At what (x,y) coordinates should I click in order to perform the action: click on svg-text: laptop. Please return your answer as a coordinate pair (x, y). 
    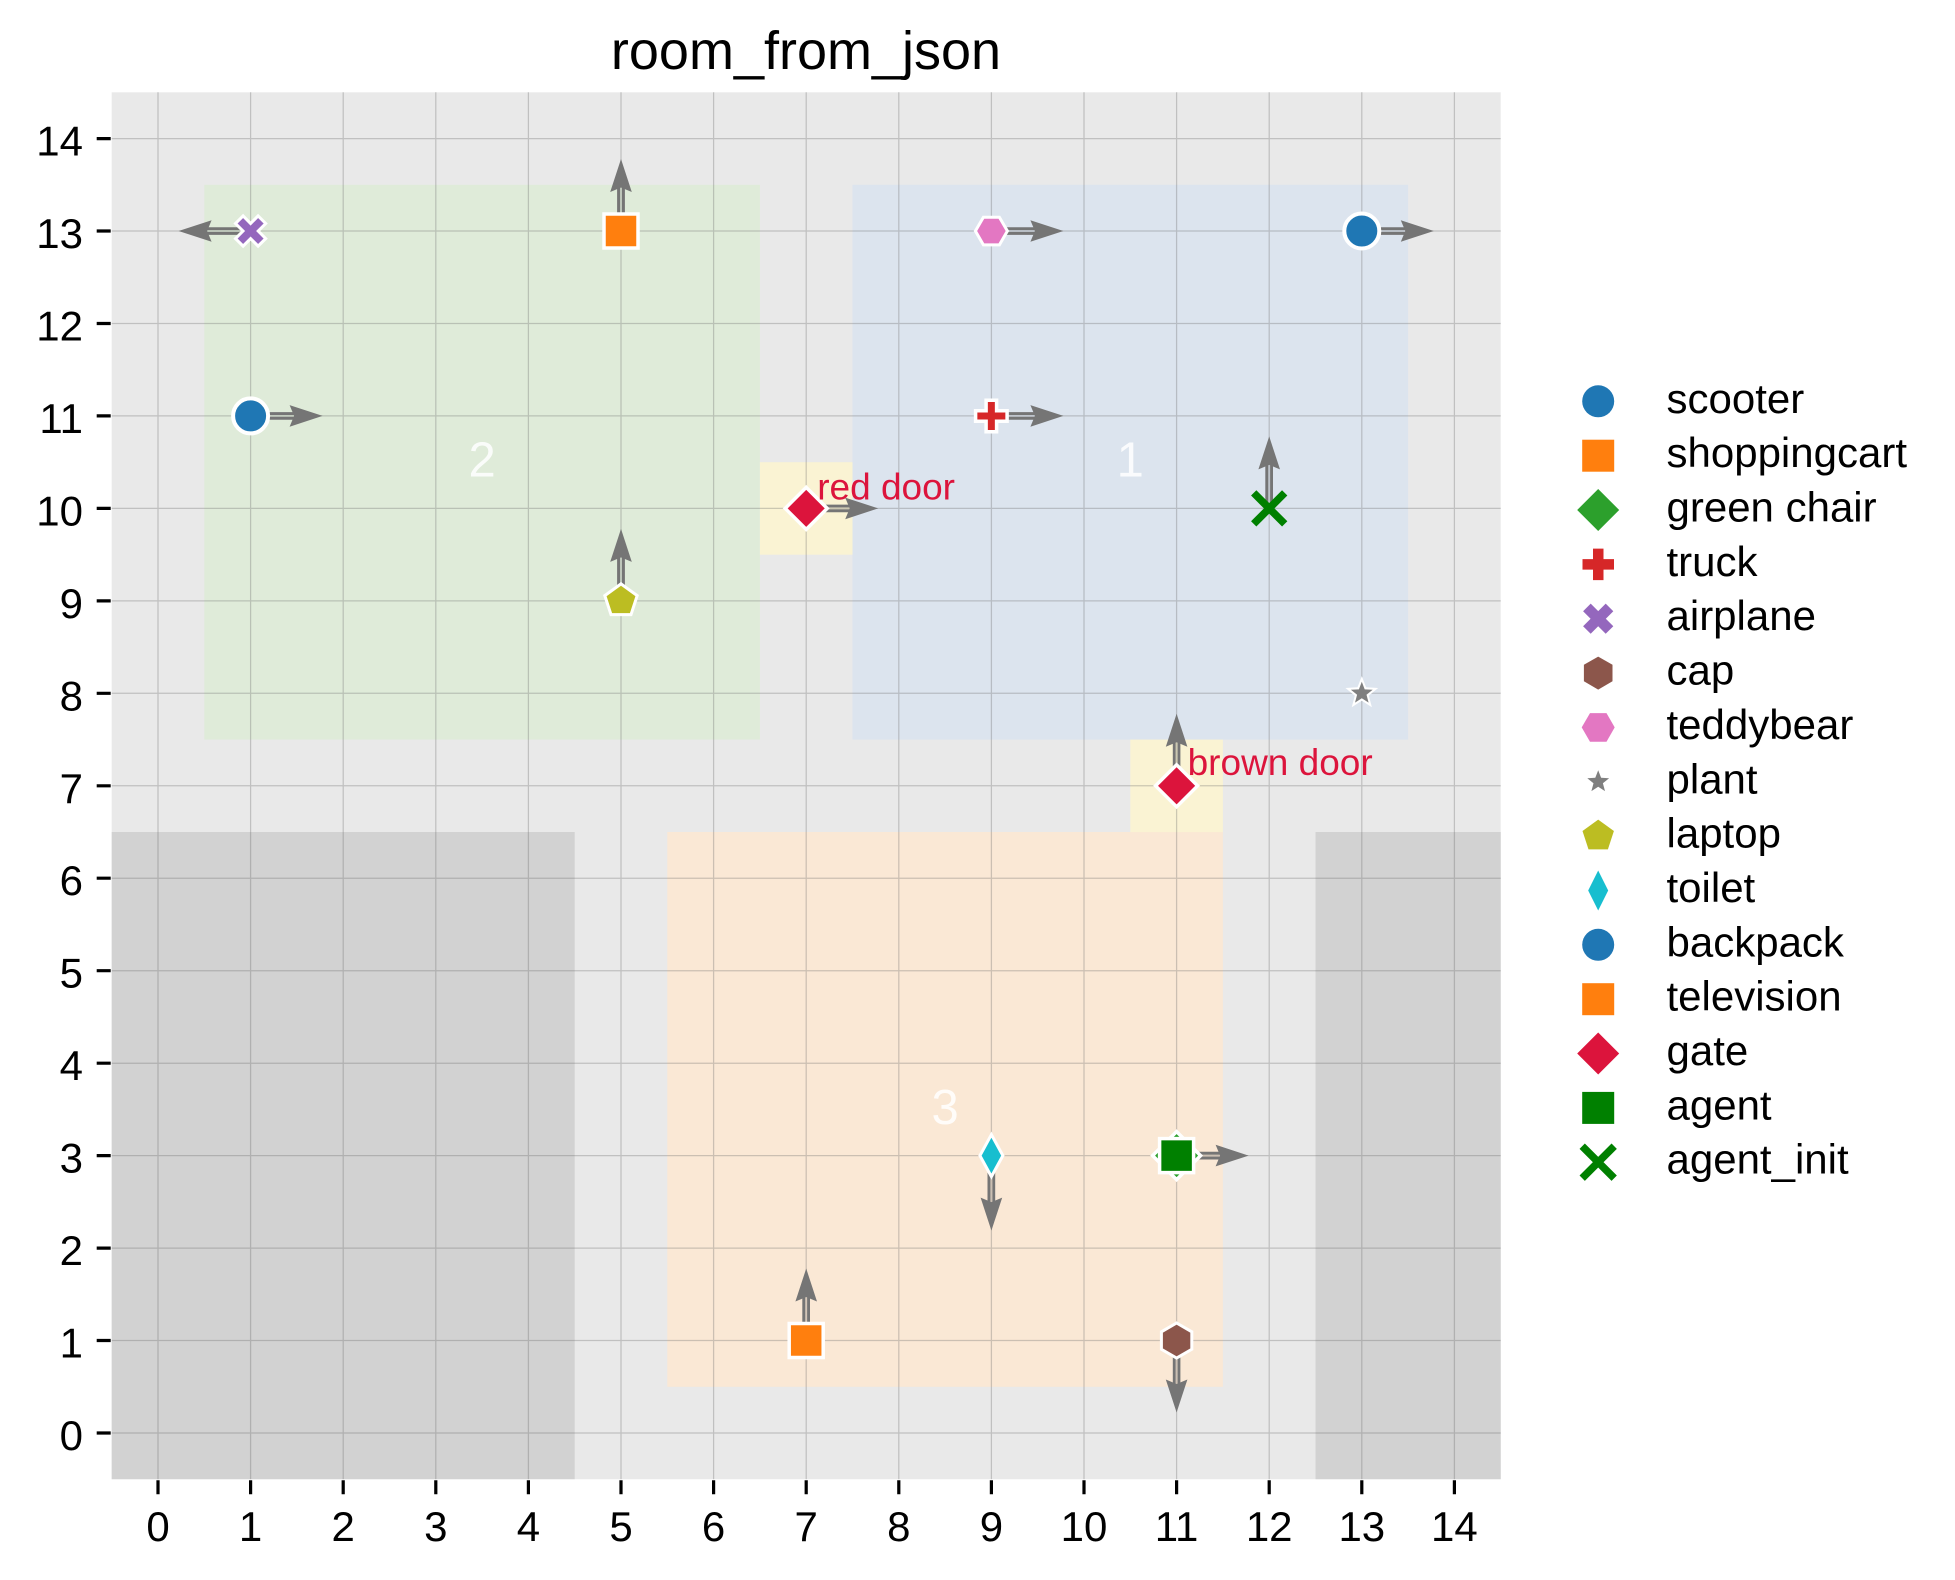
    Looking at the image, I should click on (1724, 833).